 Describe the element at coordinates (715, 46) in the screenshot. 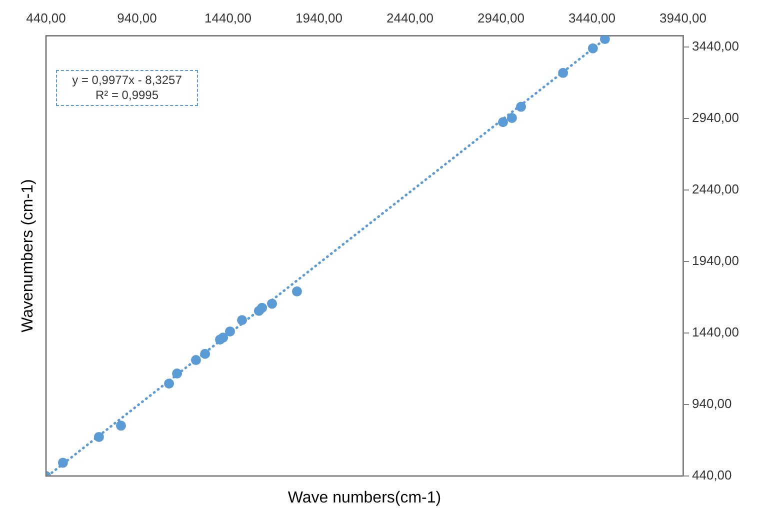

I see `y-tick-label: 3440,00` at that location.